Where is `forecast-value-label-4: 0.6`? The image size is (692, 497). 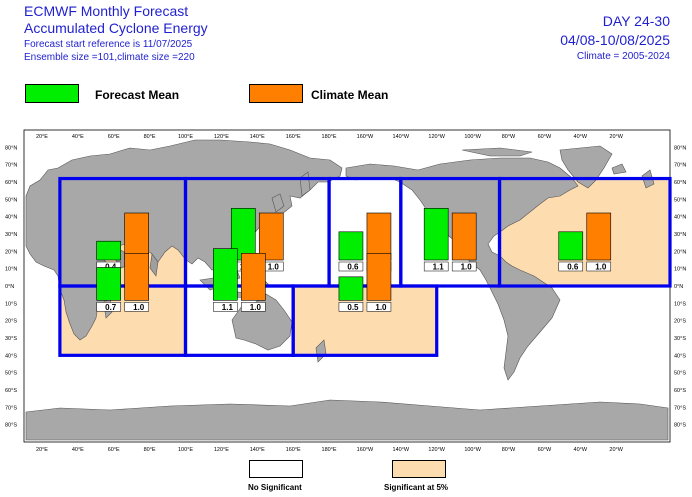 forecast-value-label-4: 0.6 is located at coordinates (573, 267).